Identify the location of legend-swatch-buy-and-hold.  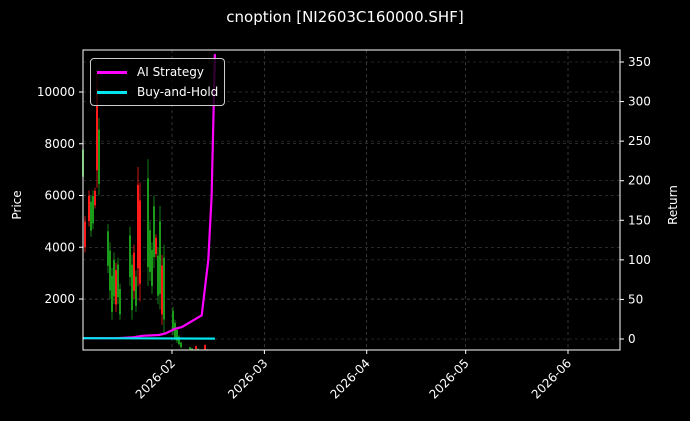
(112, 92).